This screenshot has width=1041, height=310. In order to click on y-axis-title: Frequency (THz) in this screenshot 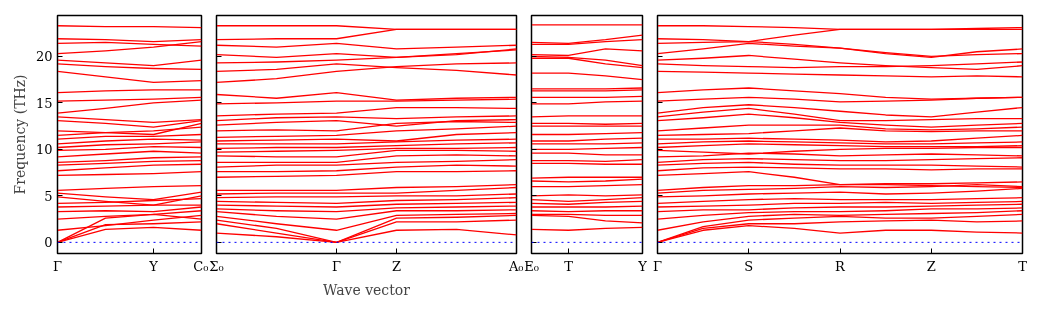, I will do `click(19, 134)`.